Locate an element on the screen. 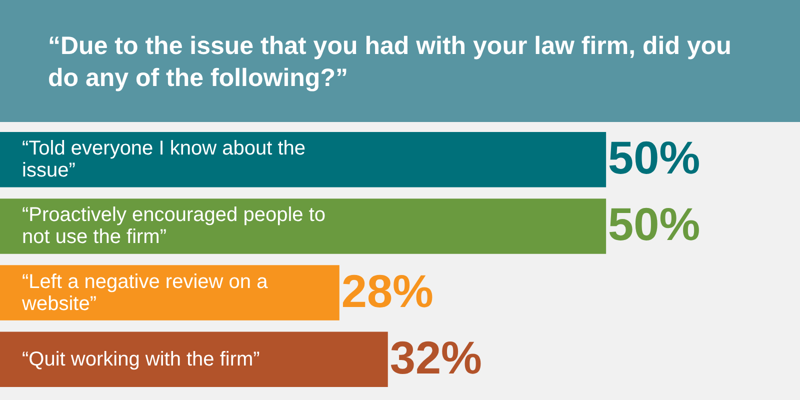 The height and width of the screenshot is (400, 800). data-label: 32% is located at coordinates (436, 357).